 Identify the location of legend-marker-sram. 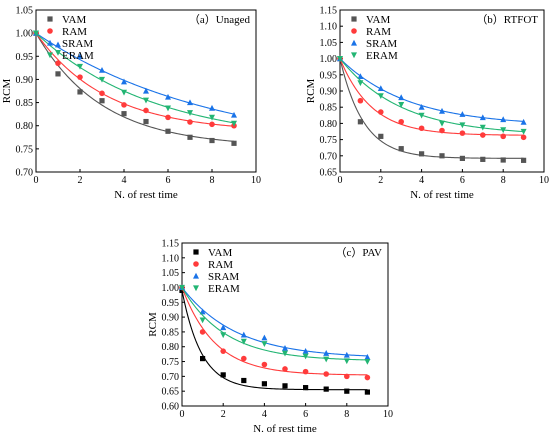
(50, 42).